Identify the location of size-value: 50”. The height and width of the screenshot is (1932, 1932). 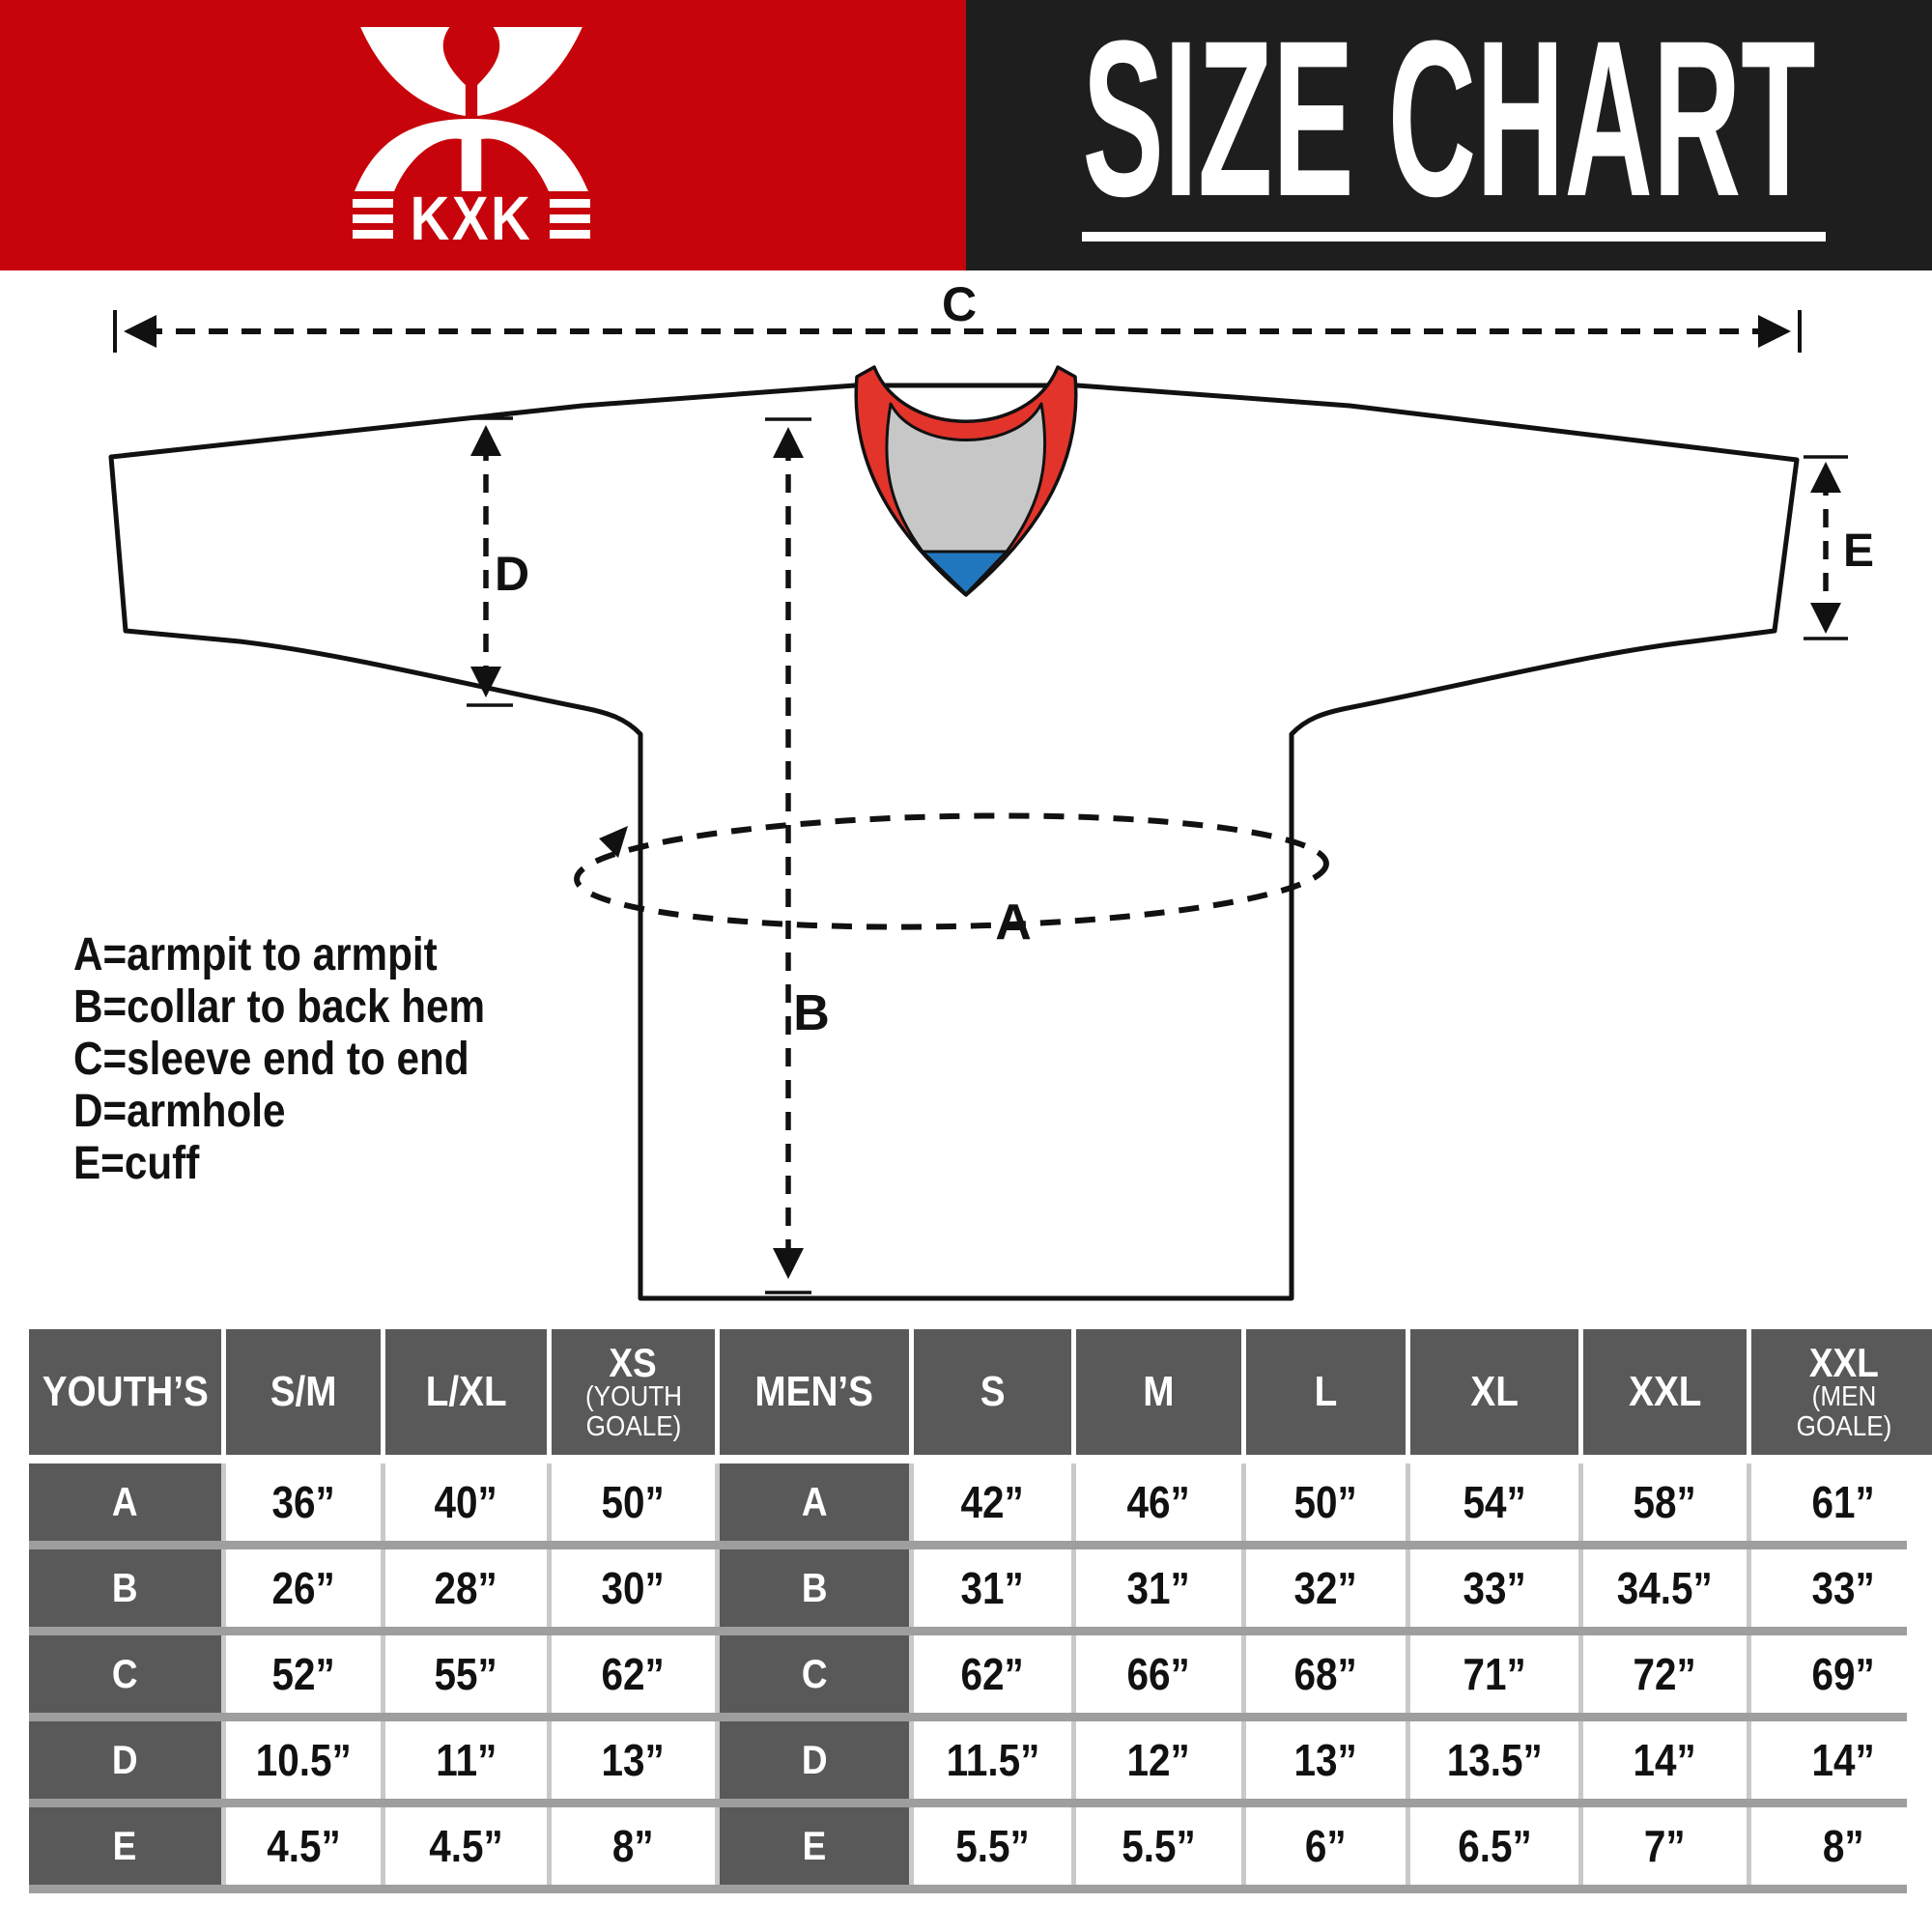
(633, 1502).